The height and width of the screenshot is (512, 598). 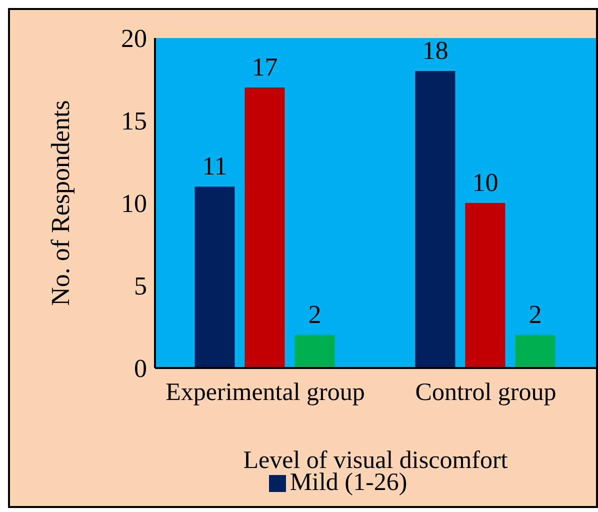 What do you see at coordinates (485, 392) in the screenshot?
I see `x-tick-label: Control group` at bounding box center [485, 392].